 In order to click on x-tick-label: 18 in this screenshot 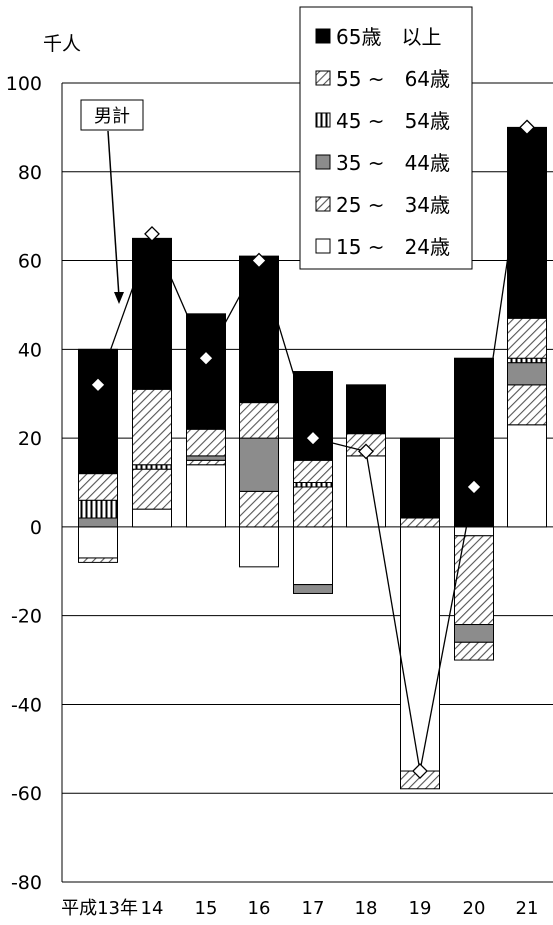, I will do `click(366, 908)`.